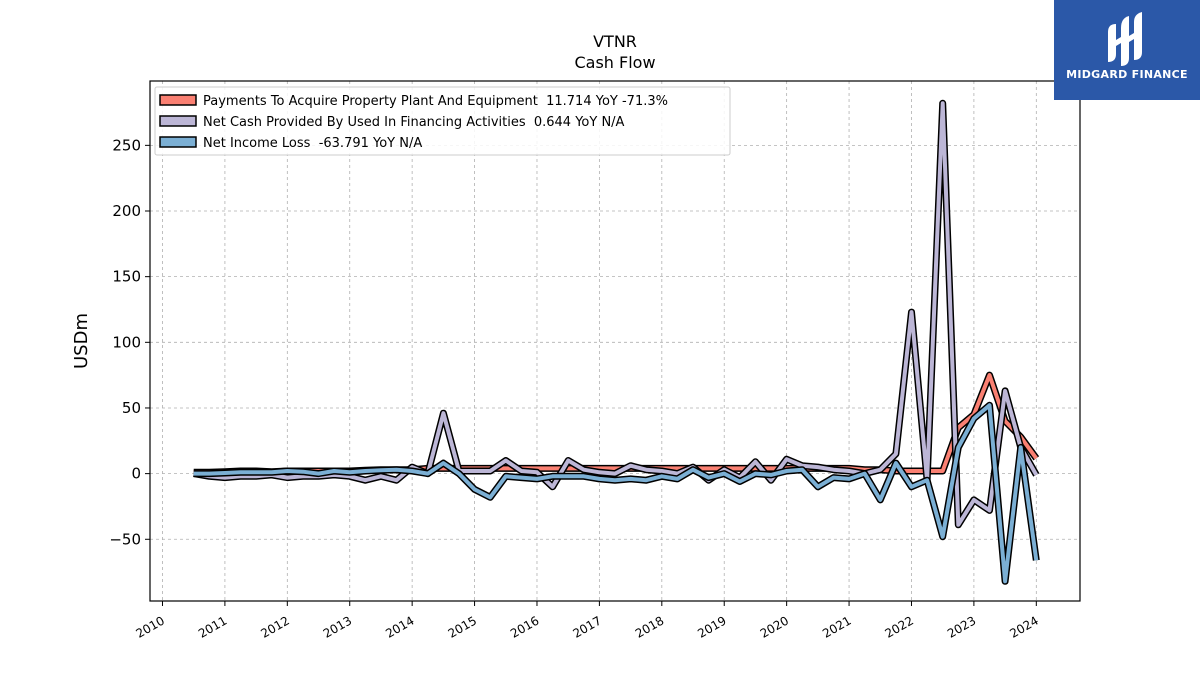  Describe the element at coordinates (125, 539) in the screenshot. I see `y-tick-label: −50` at that location.